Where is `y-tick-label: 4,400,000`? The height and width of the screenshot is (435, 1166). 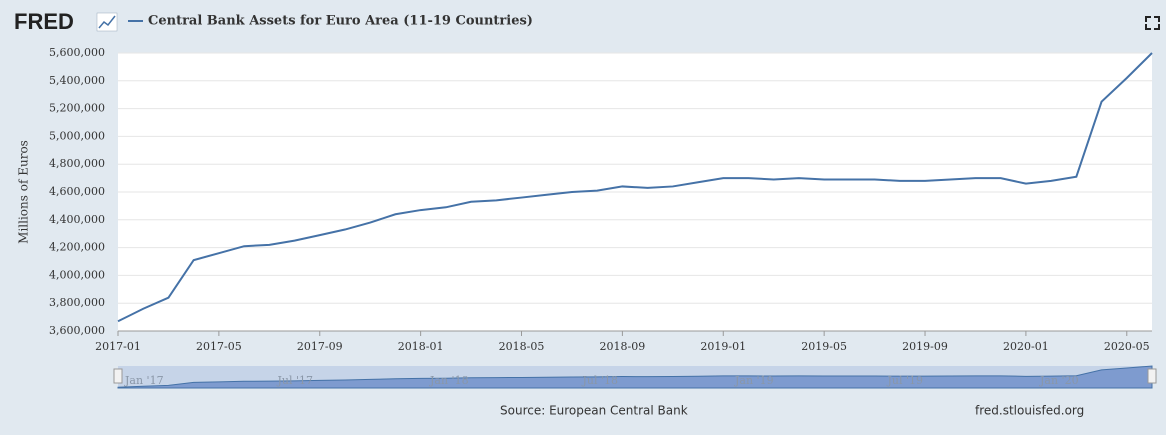
y-tick-label: 4,400,000 is located at coordinates (77, 219).